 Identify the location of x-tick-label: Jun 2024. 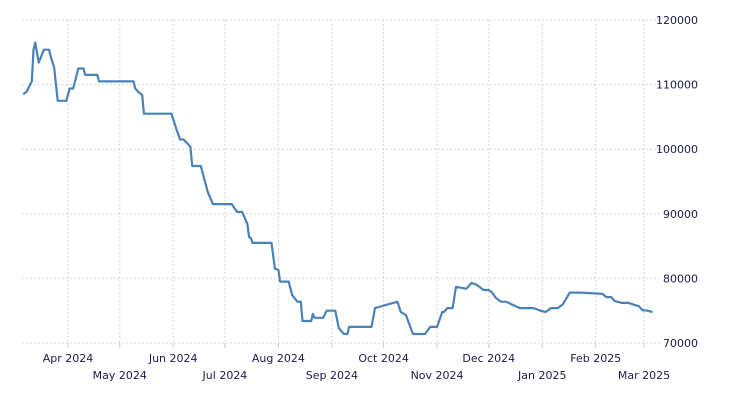
(173, 358).